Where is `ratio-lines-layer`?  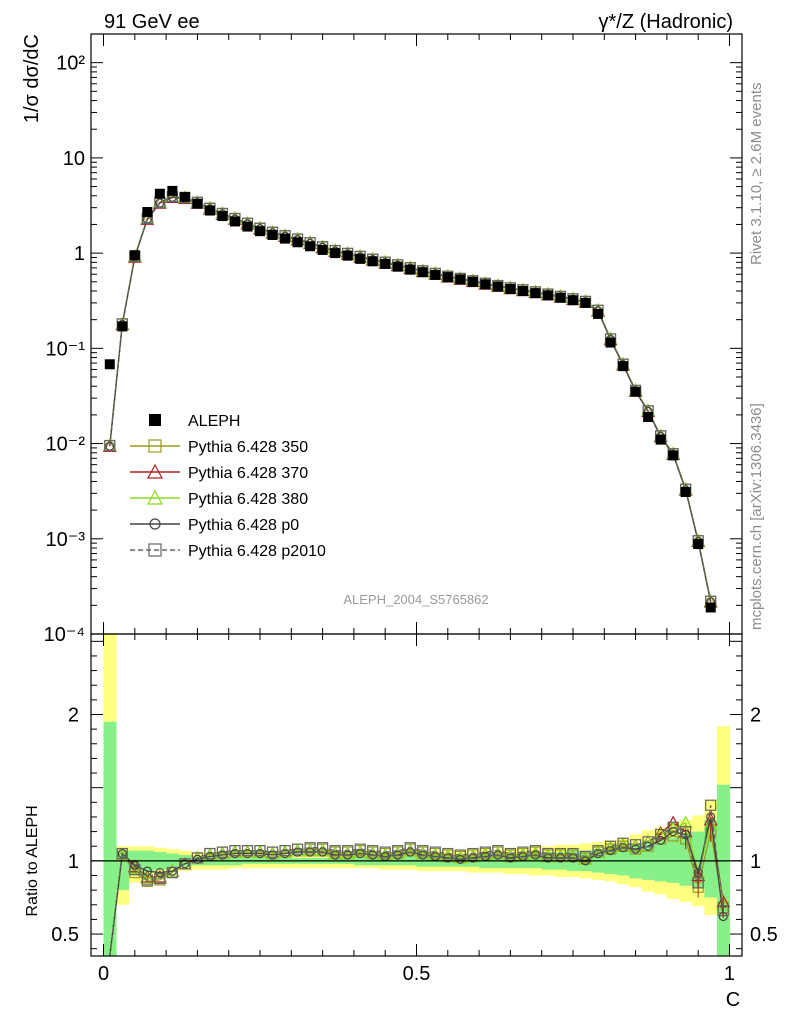
ratio-lines-layer is located at coordinates (416, 878).